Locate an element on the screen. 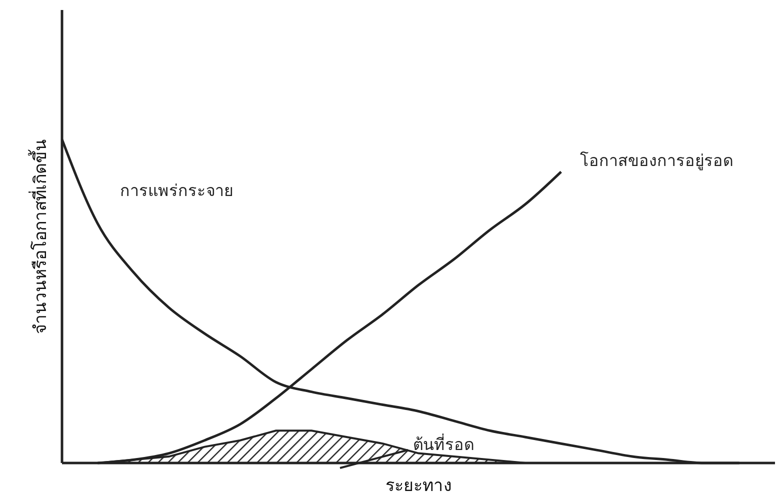  series-label: โอกาสของการอยู่รอด is located at coordinates (656, 161).